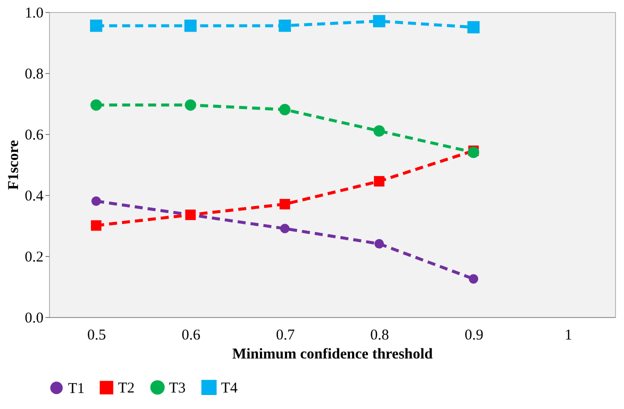 This screenshot has height=409, width=624. Describe the element at coordinates (474, 336) in the screenshot. I see `x-tick-label: 0.9` at that location.